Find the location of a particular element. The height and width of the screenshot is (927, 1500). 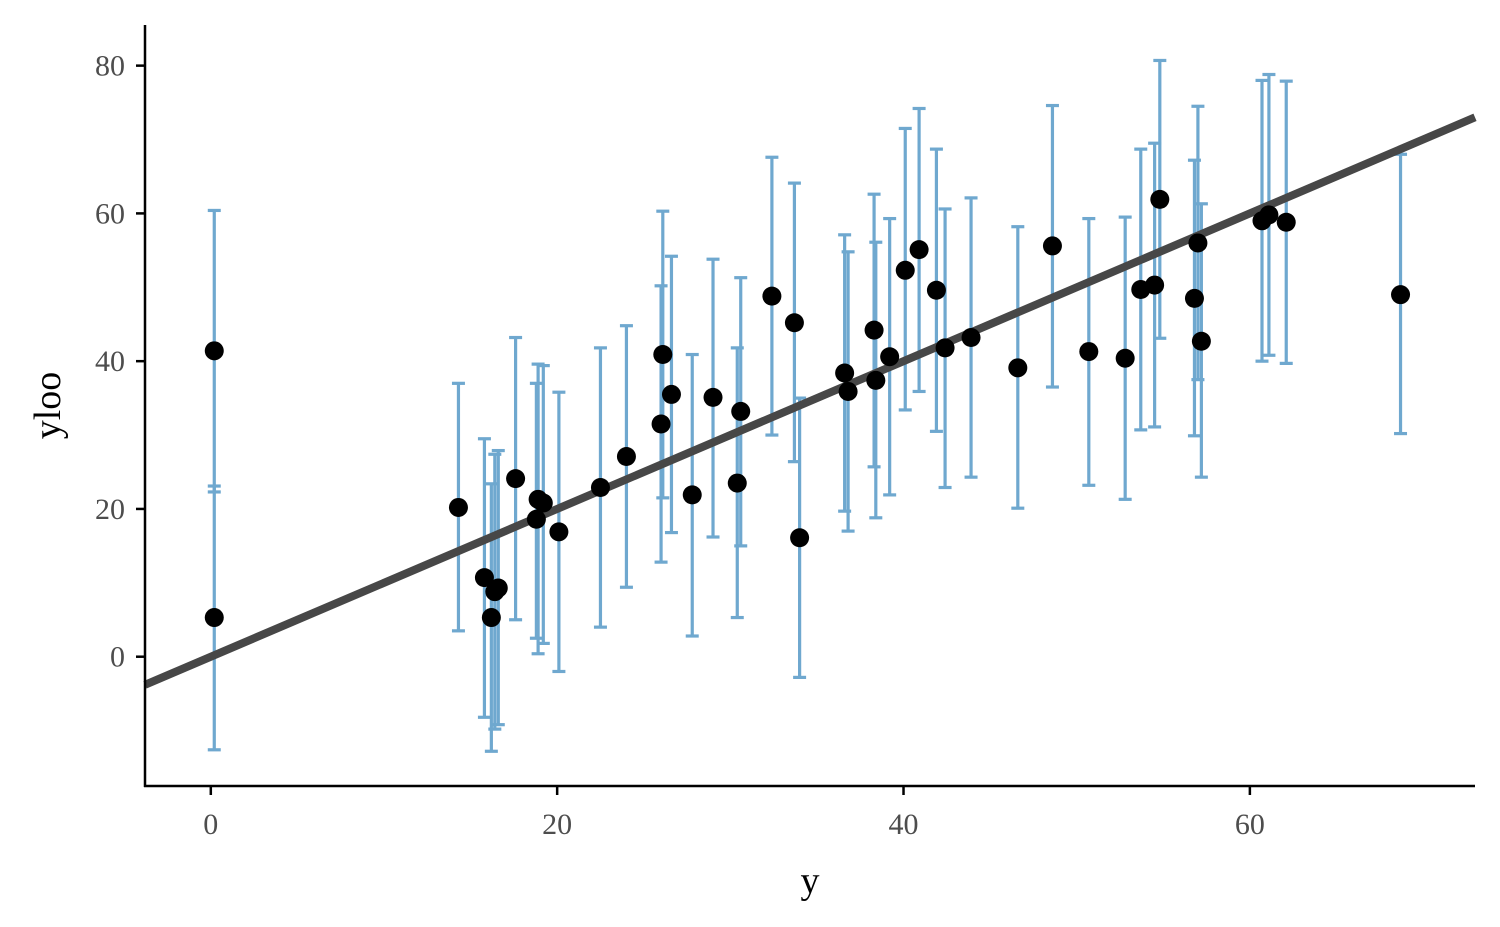

y-axis-ticks: 0 20 40 60 80 is located at coordinates (120, 362).